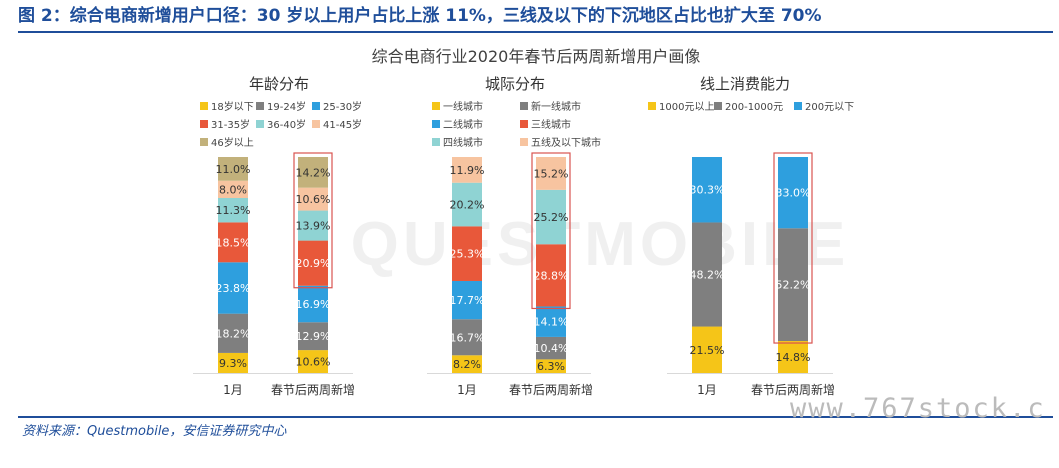  I want to click on footer-rule, so click(535, 417).